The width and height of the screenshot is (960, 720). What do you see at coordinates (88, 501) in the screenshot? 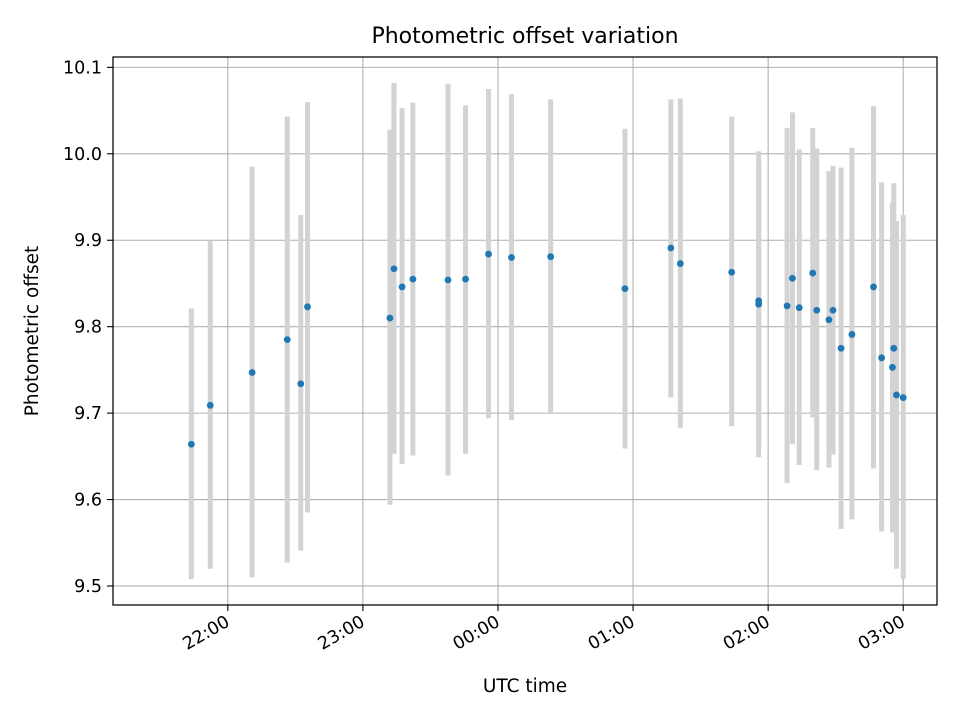
I see `y-tick-label: 9.6` at bounding box center [88, 501].